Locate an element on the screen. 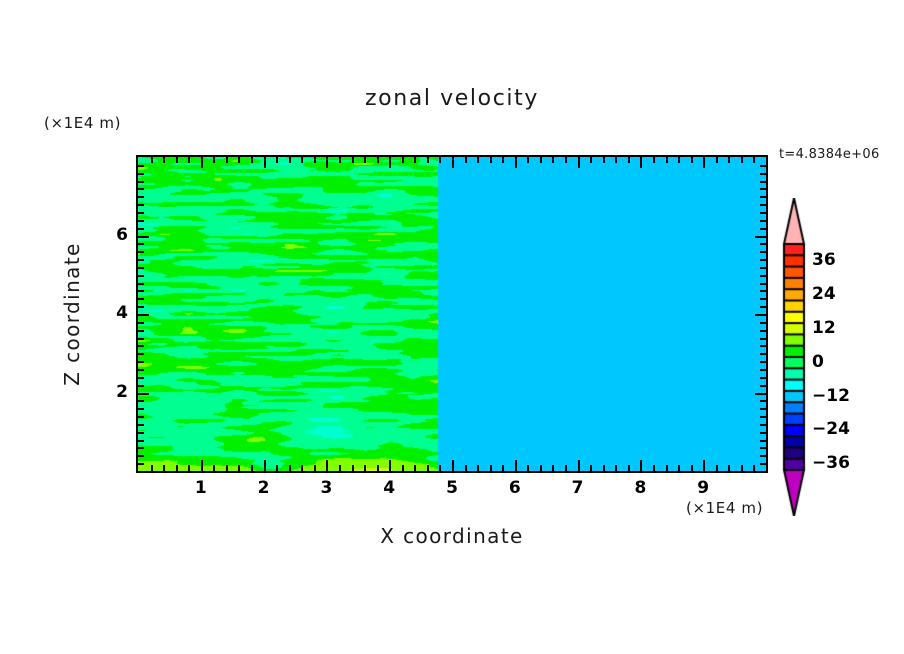 Image resolution: width=904 pixels, height=654 pixels. colorbar is located at coordinates (794, 357).